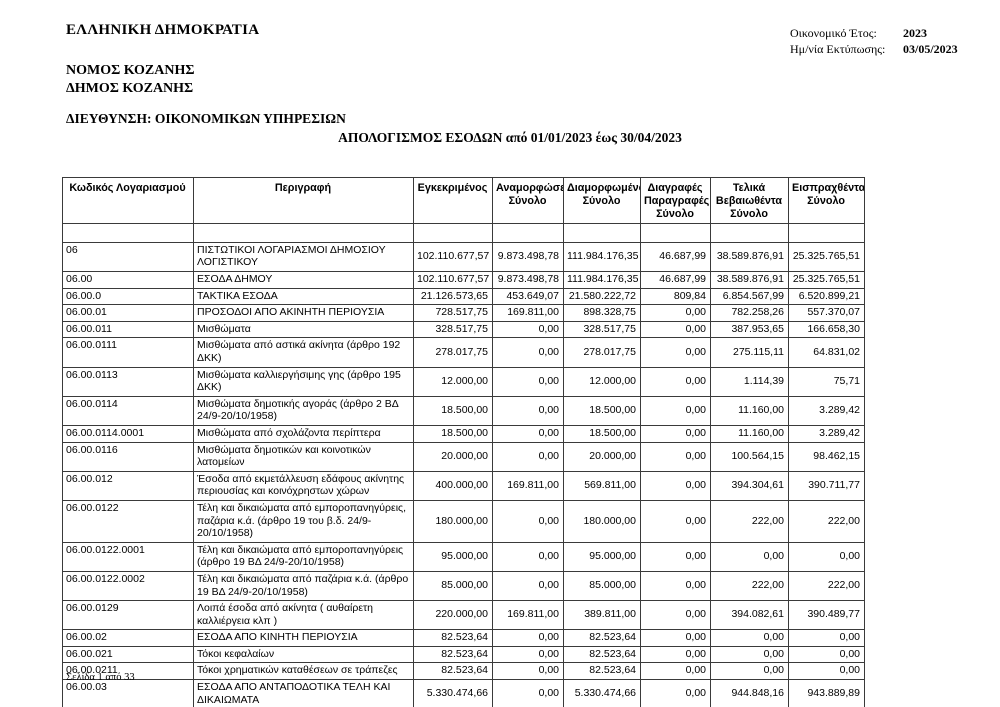  I want to click on account-code-cell: 06.00.012, so click(128, 485).